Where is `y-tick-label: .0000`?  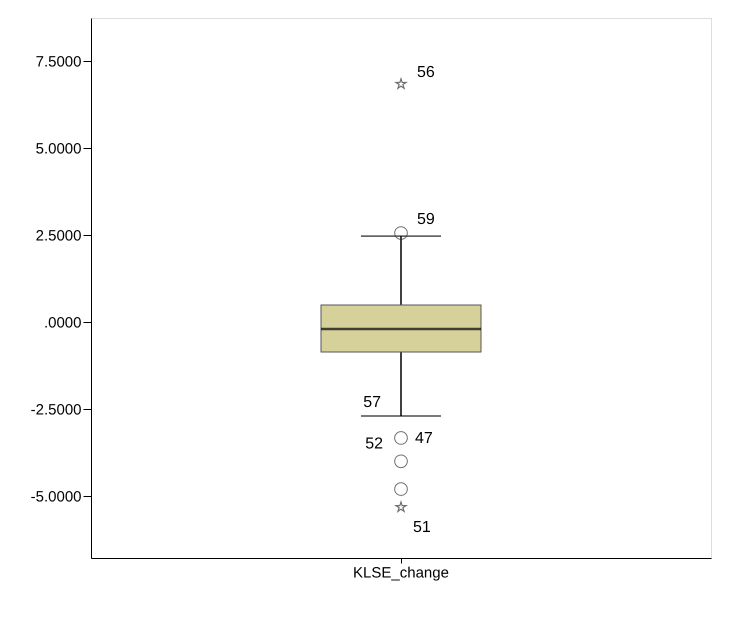
y-tick-label: .0000 is located at coordinates (63, 323).